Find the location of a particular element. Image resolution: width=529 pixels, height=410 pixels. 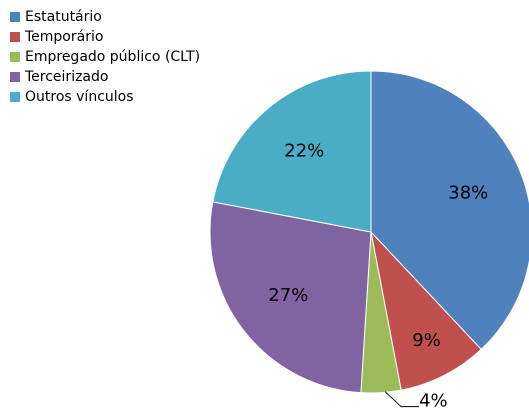

legend-label: Temporário is located at coordinates (63, 37).